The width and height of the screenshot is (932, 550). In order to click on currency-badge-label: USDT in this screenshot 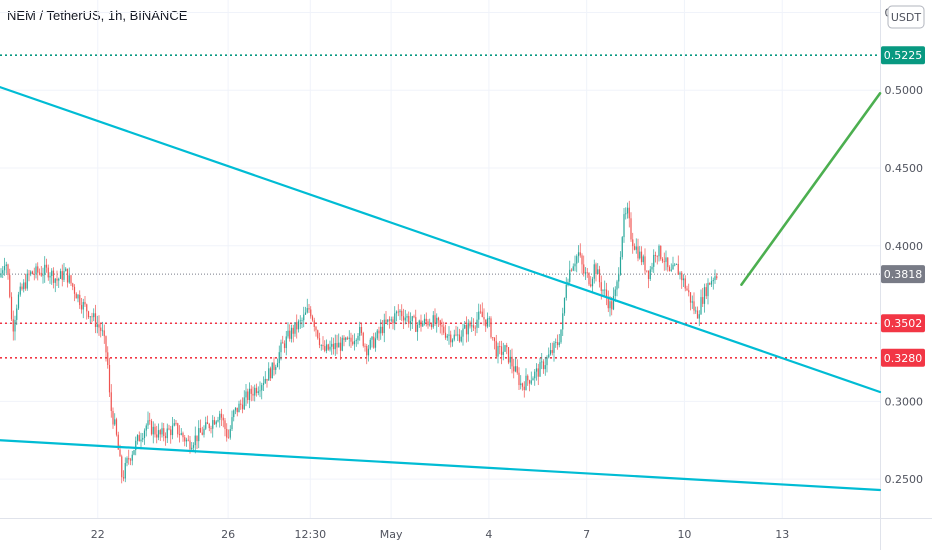, I will do `click(906, 17)`.